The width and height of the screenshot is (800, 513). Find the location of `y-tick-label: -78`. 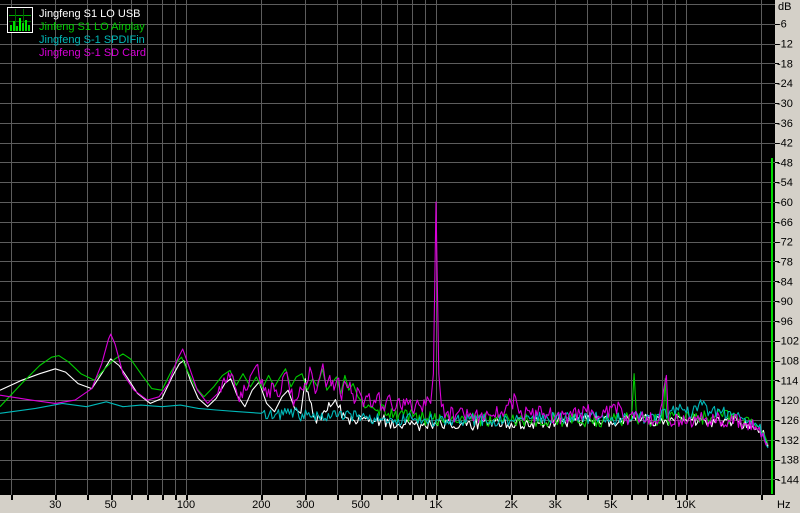

y-tick-label: -78 is located at coordinates (785, 263).